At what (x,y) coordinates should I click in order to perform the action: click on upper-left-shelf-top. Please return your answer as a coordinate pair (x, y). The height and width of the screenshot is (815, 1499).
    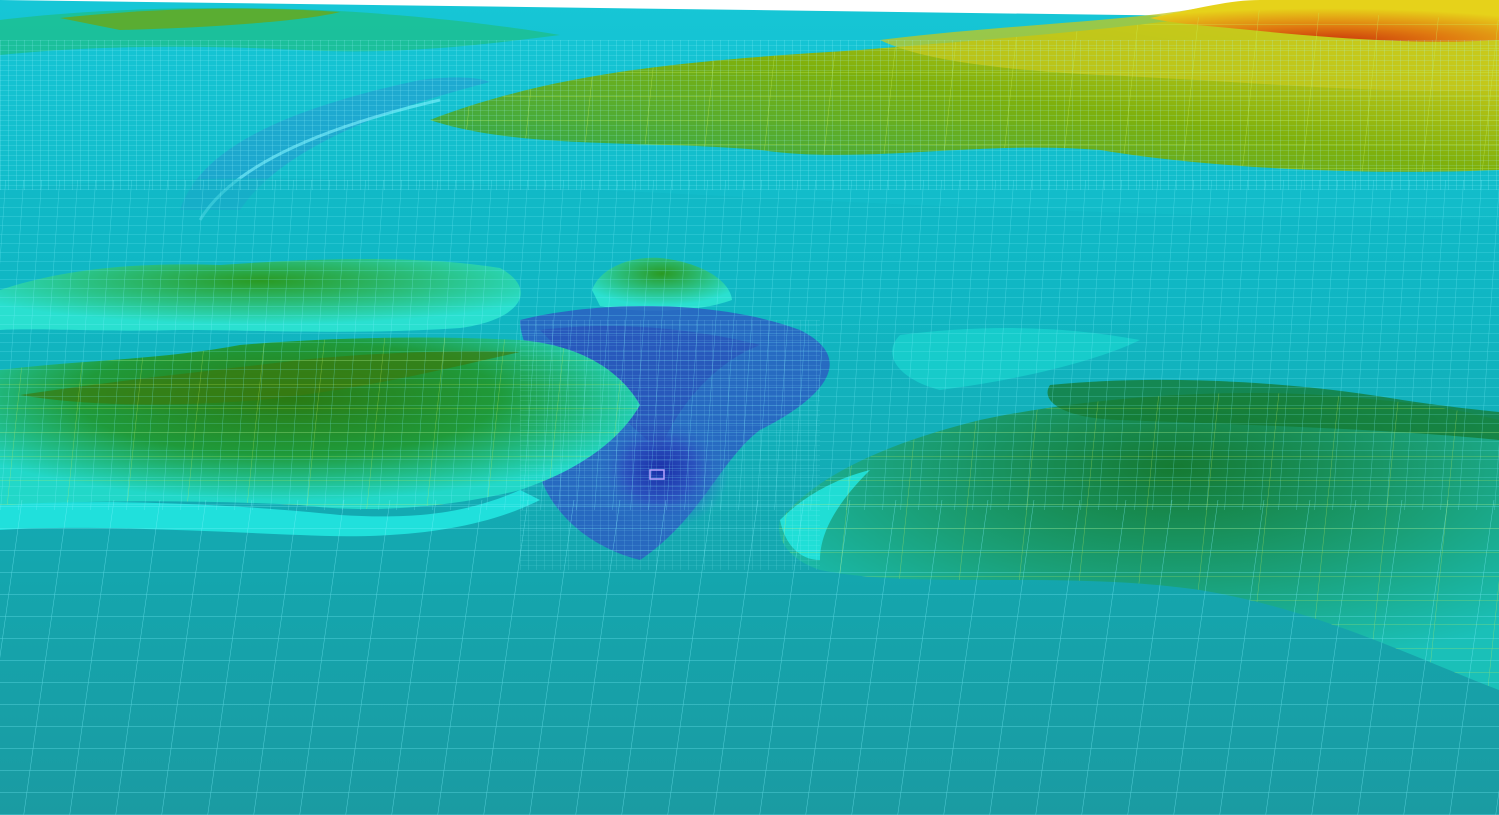
    Looking at the image, I should click on (200, 19).